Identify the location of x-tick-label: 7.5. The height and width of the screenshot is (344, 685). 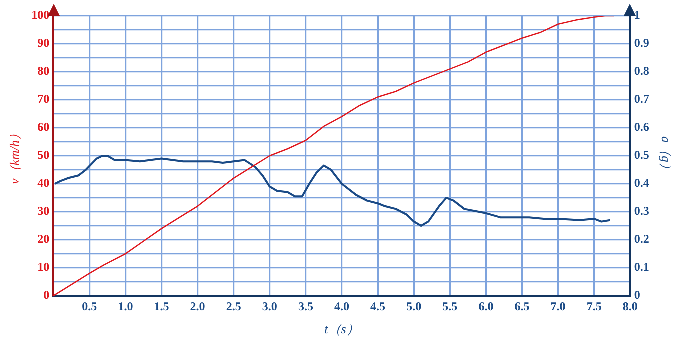
(594, 306).